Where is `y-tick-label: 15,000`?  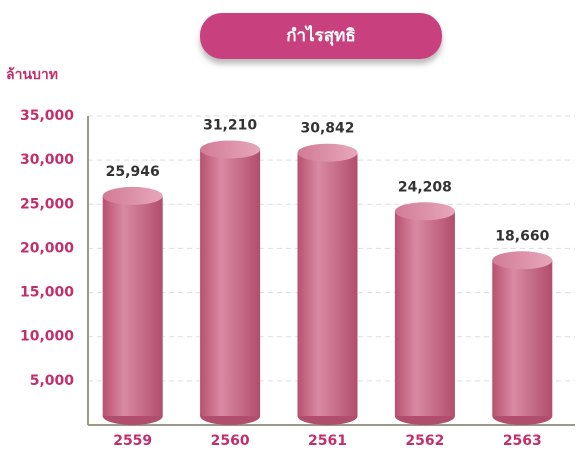
y-tick-label: 15,000 is located at coordinates (47, 293).